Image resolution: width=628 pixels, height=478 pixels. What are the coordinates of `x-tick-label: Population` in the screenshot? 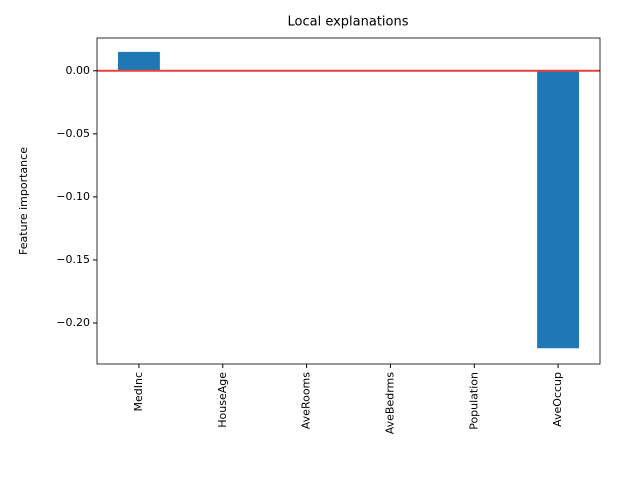 It's located at (473, 401).